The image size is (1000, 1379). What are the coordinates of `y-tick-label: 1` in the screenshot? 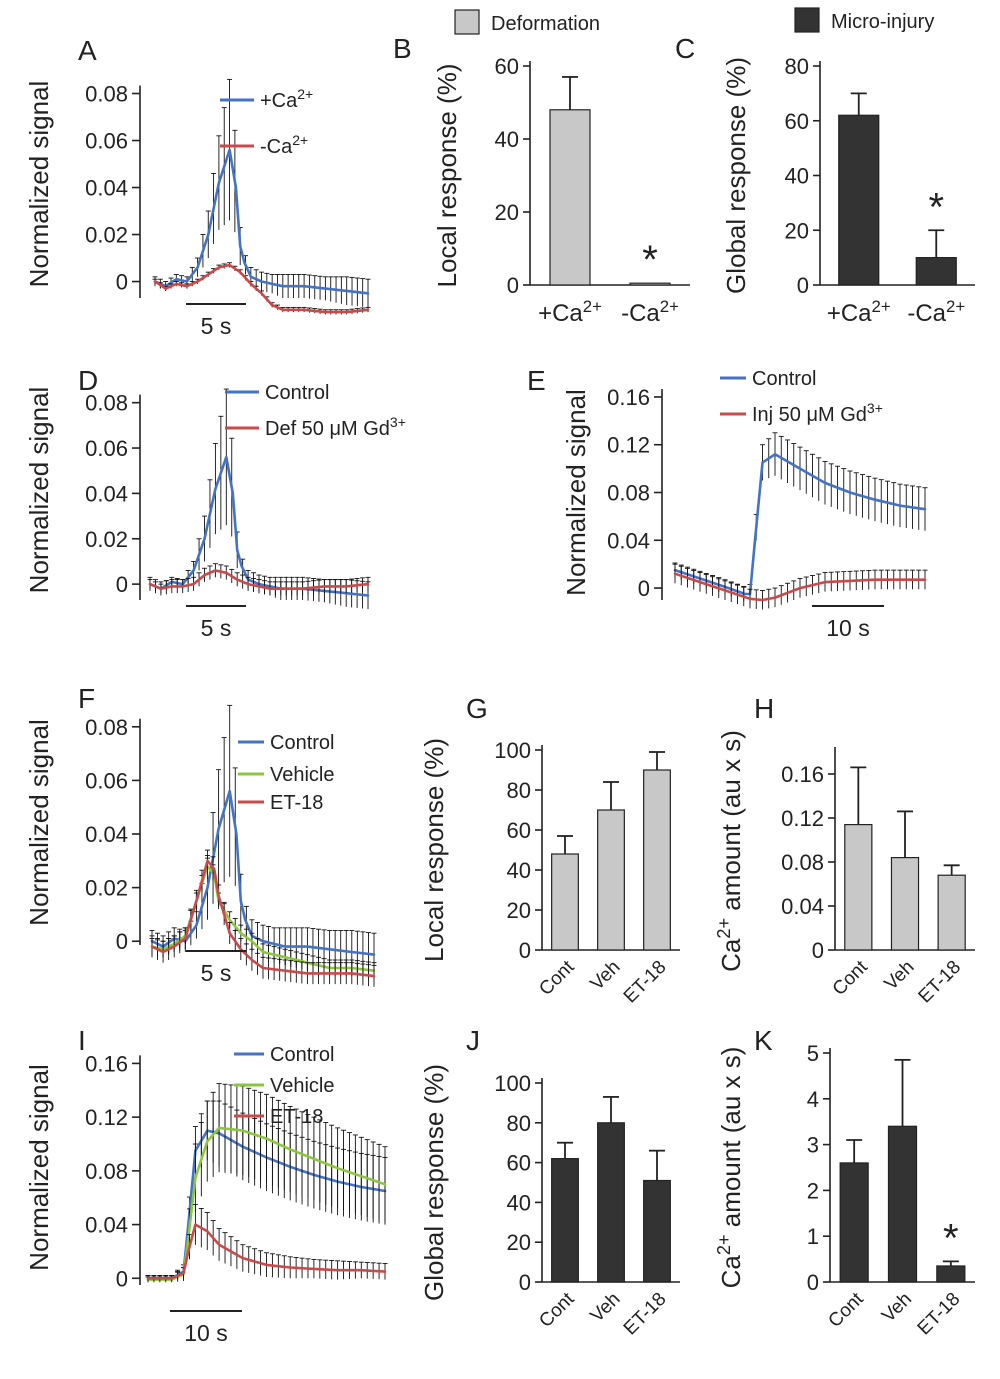 It's located at (813, 1236).